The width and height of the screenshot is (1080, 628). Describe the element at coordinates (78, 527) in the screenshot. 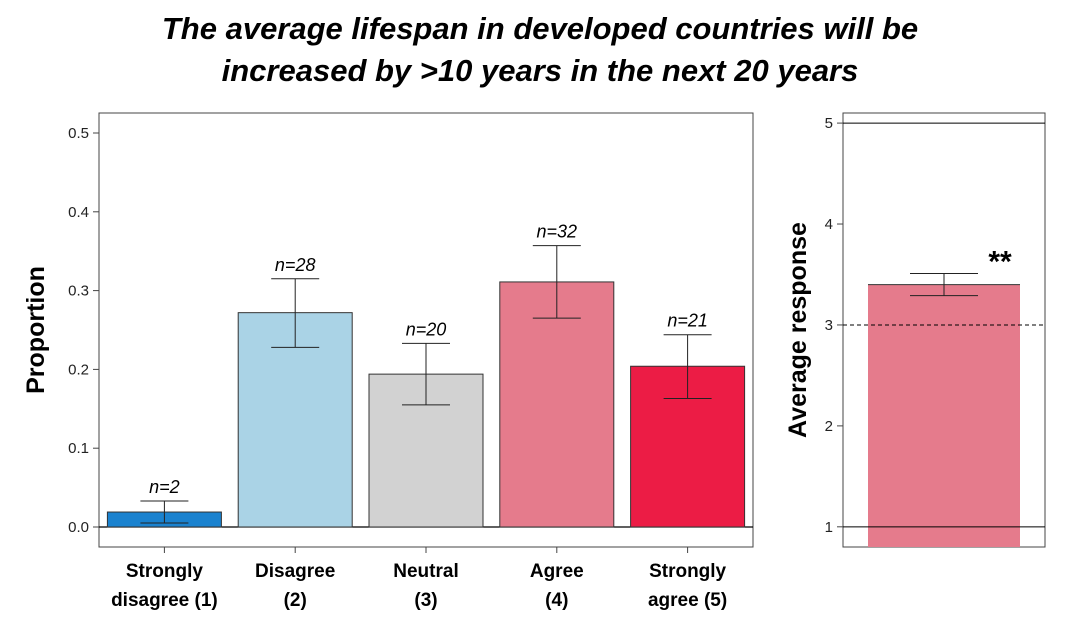

I see `y-tick-label: 0.0` at that location.